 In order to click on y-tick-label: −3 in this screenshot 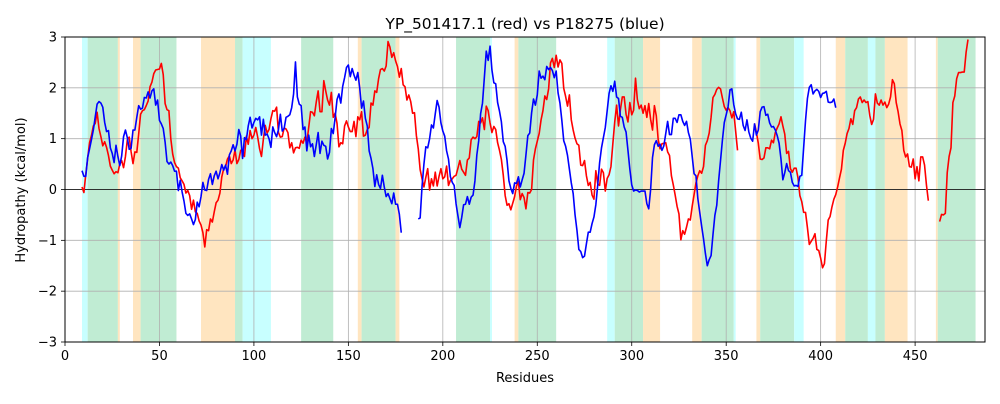, I will do `click(47, 343)`.